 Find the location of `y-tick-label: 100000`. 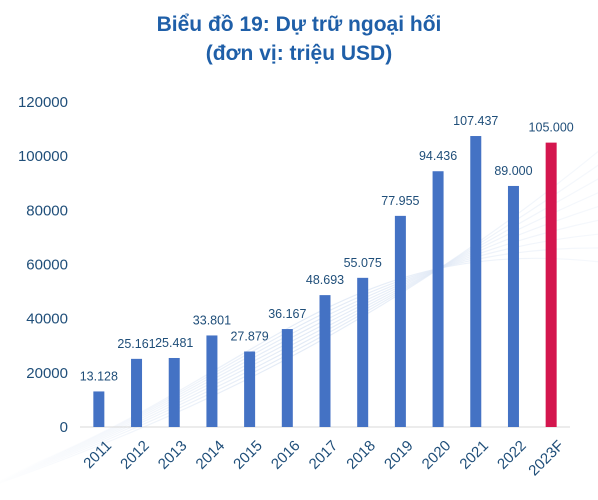

y-tick-label: 100000 is located at coordinates (43, 156).